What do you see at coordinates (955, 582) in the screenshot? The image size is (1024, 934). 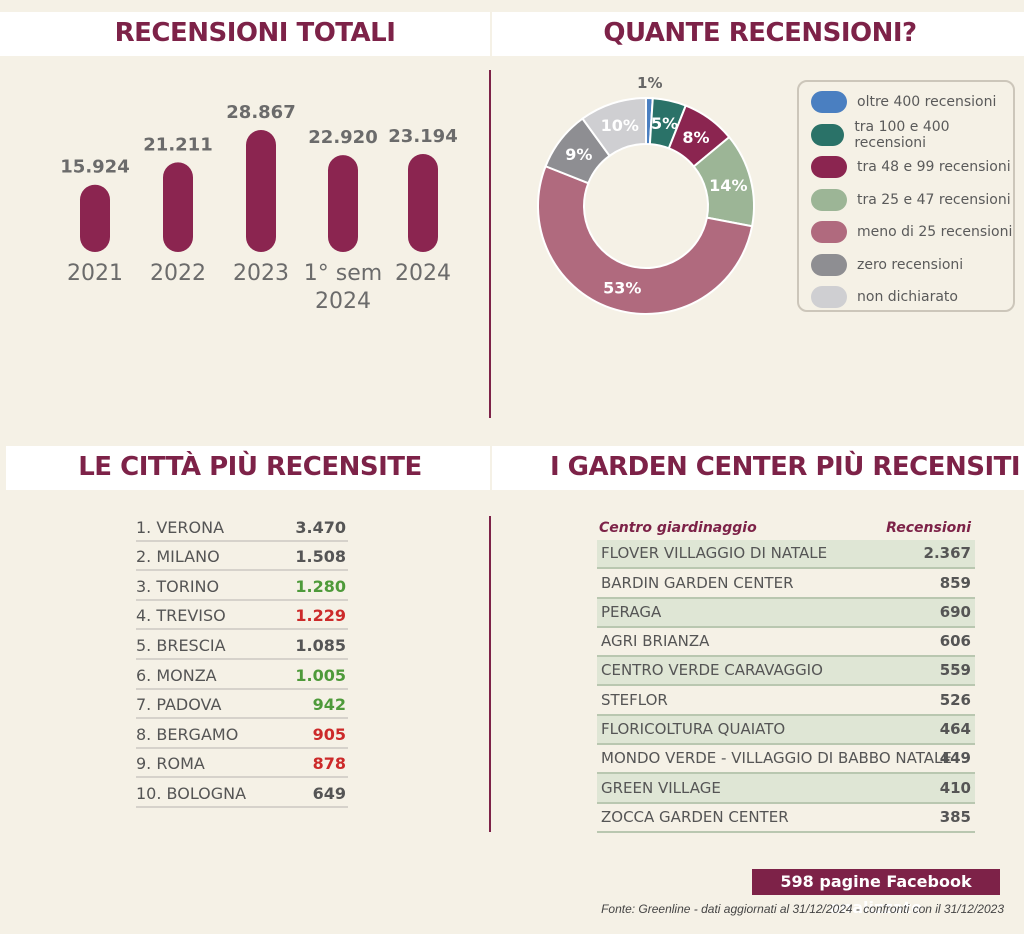 I see `garden-value: 859` at bounding box center [955, 582].